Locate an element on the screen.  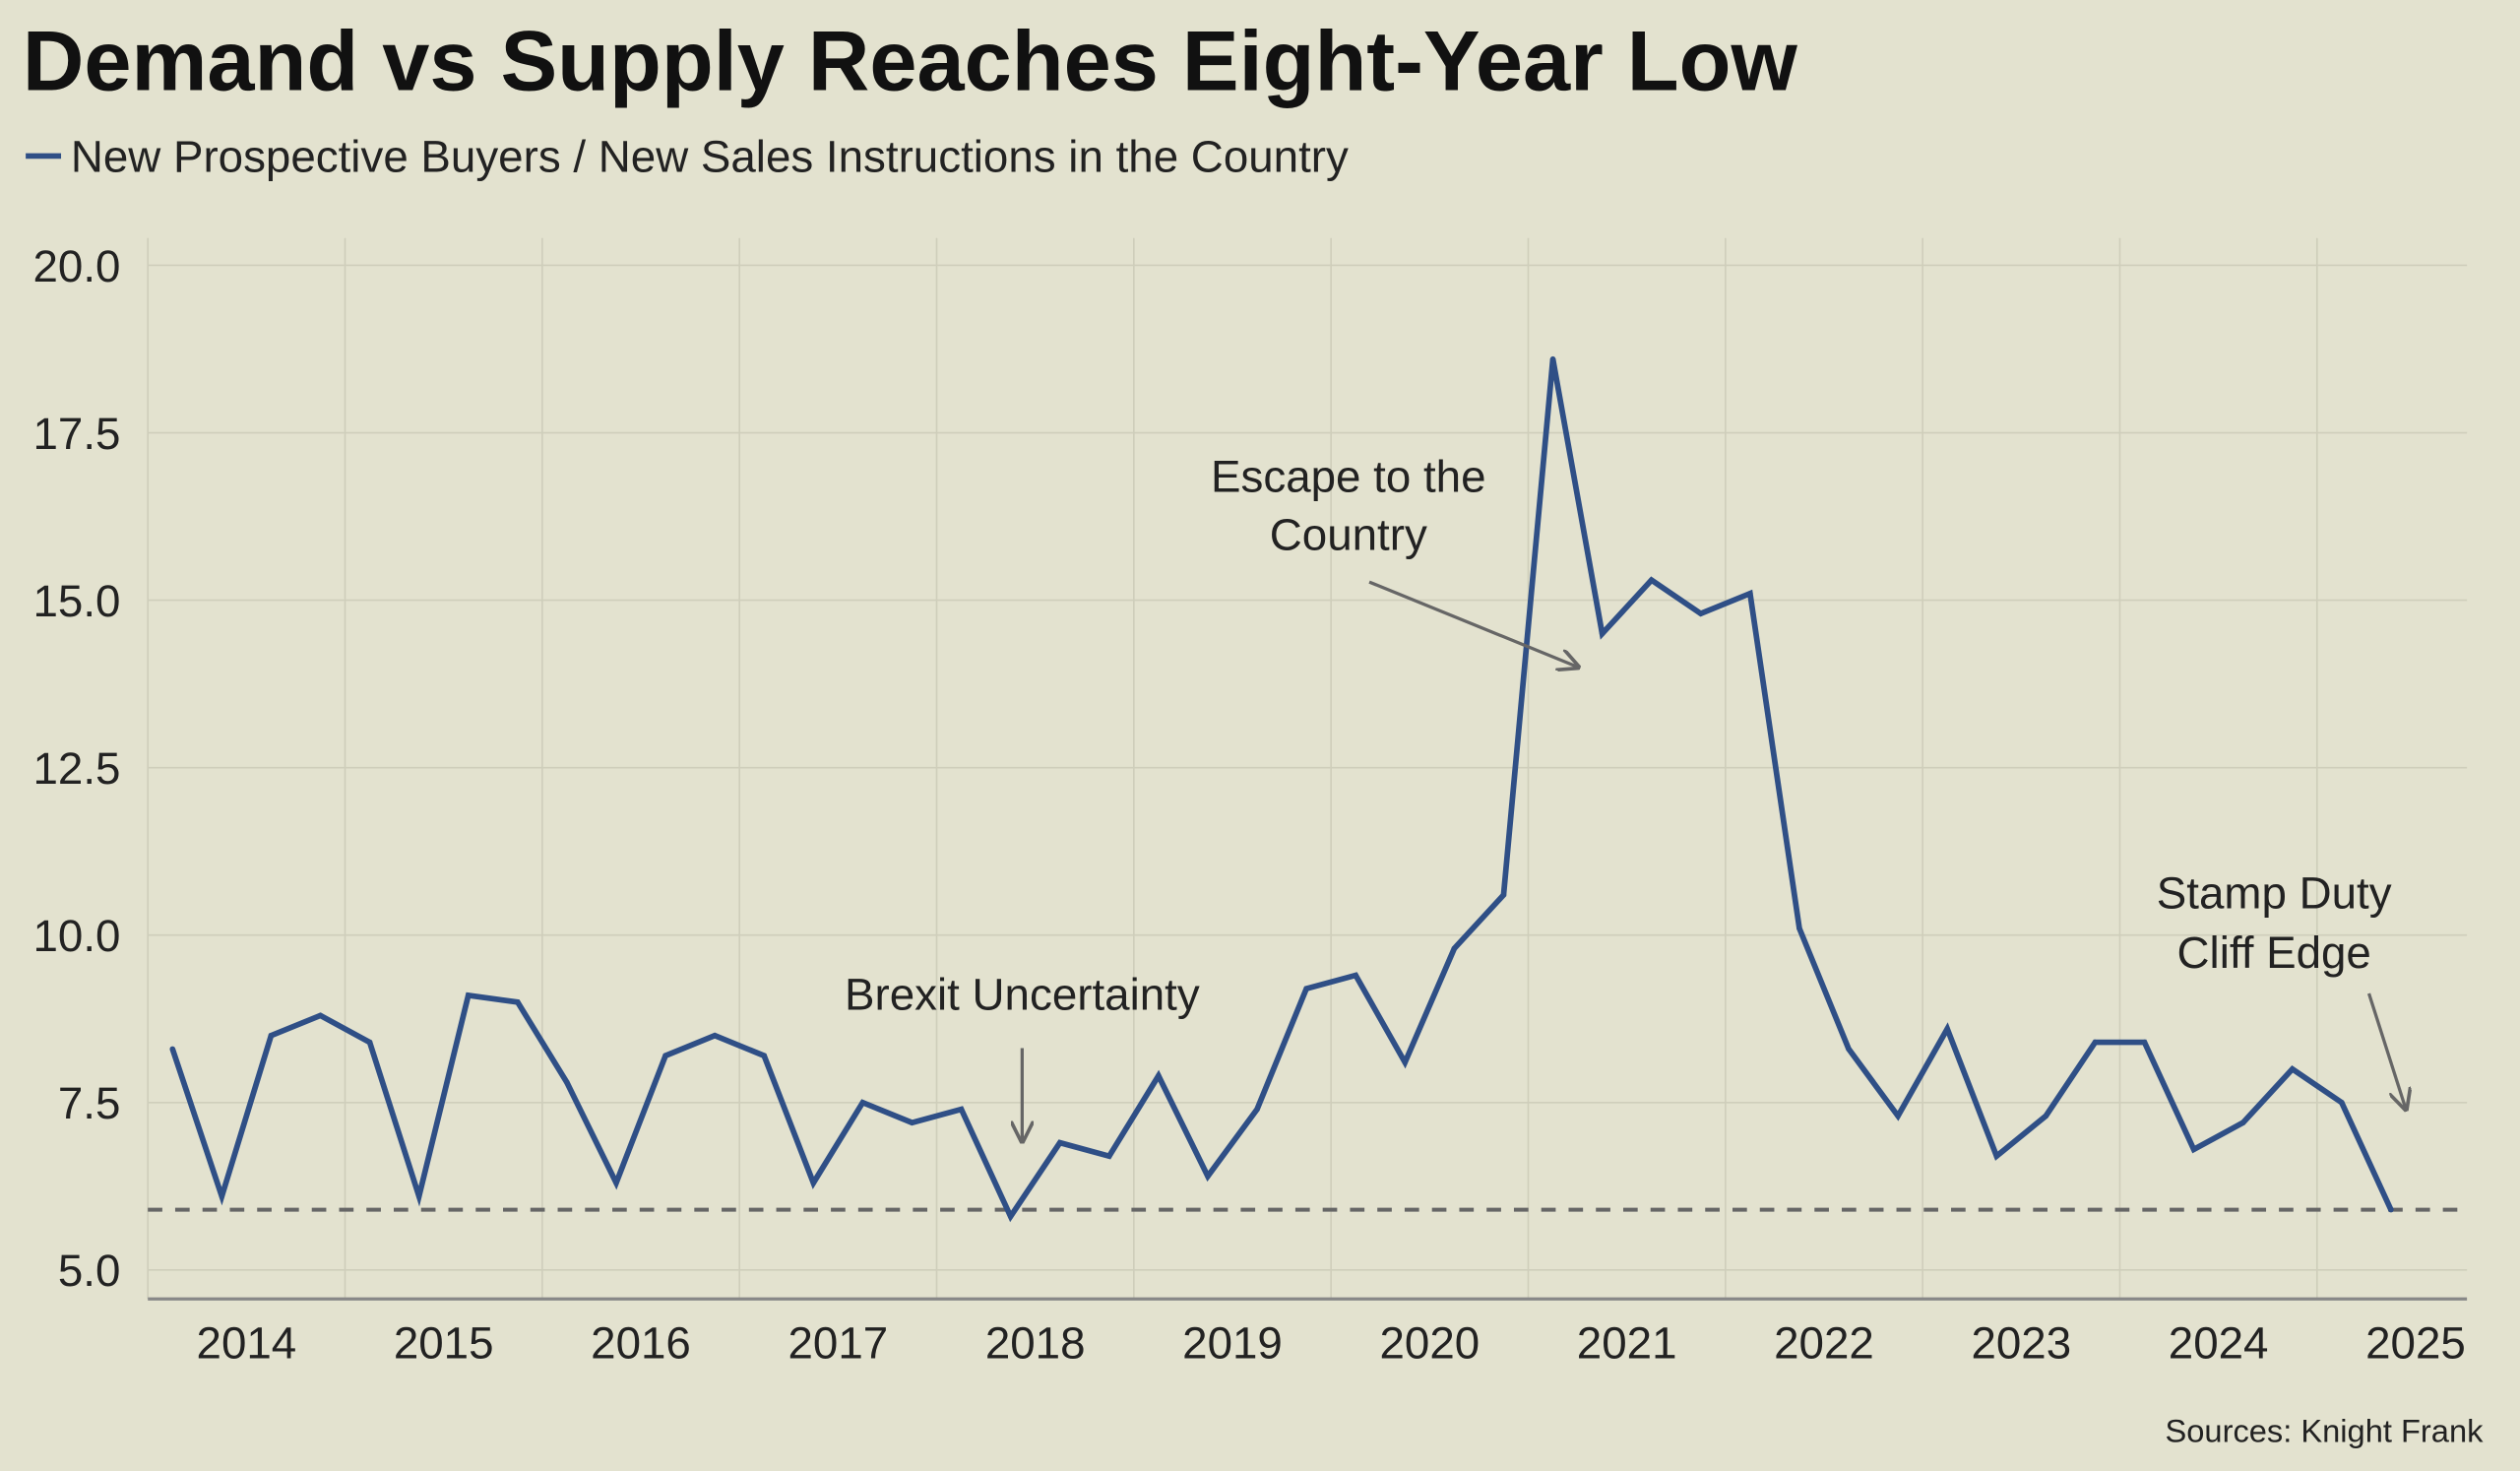
y-tick-label: 5.0 is located at coordinates (89, 1271).